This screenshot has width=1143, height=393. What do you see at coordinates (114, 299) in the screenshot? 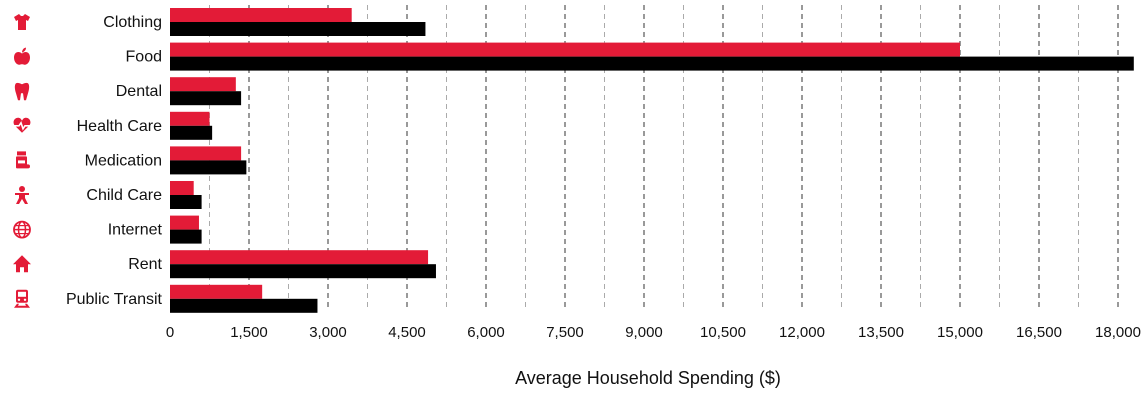
I see `category-label: Public Transit` at bounding box center [114, 299].